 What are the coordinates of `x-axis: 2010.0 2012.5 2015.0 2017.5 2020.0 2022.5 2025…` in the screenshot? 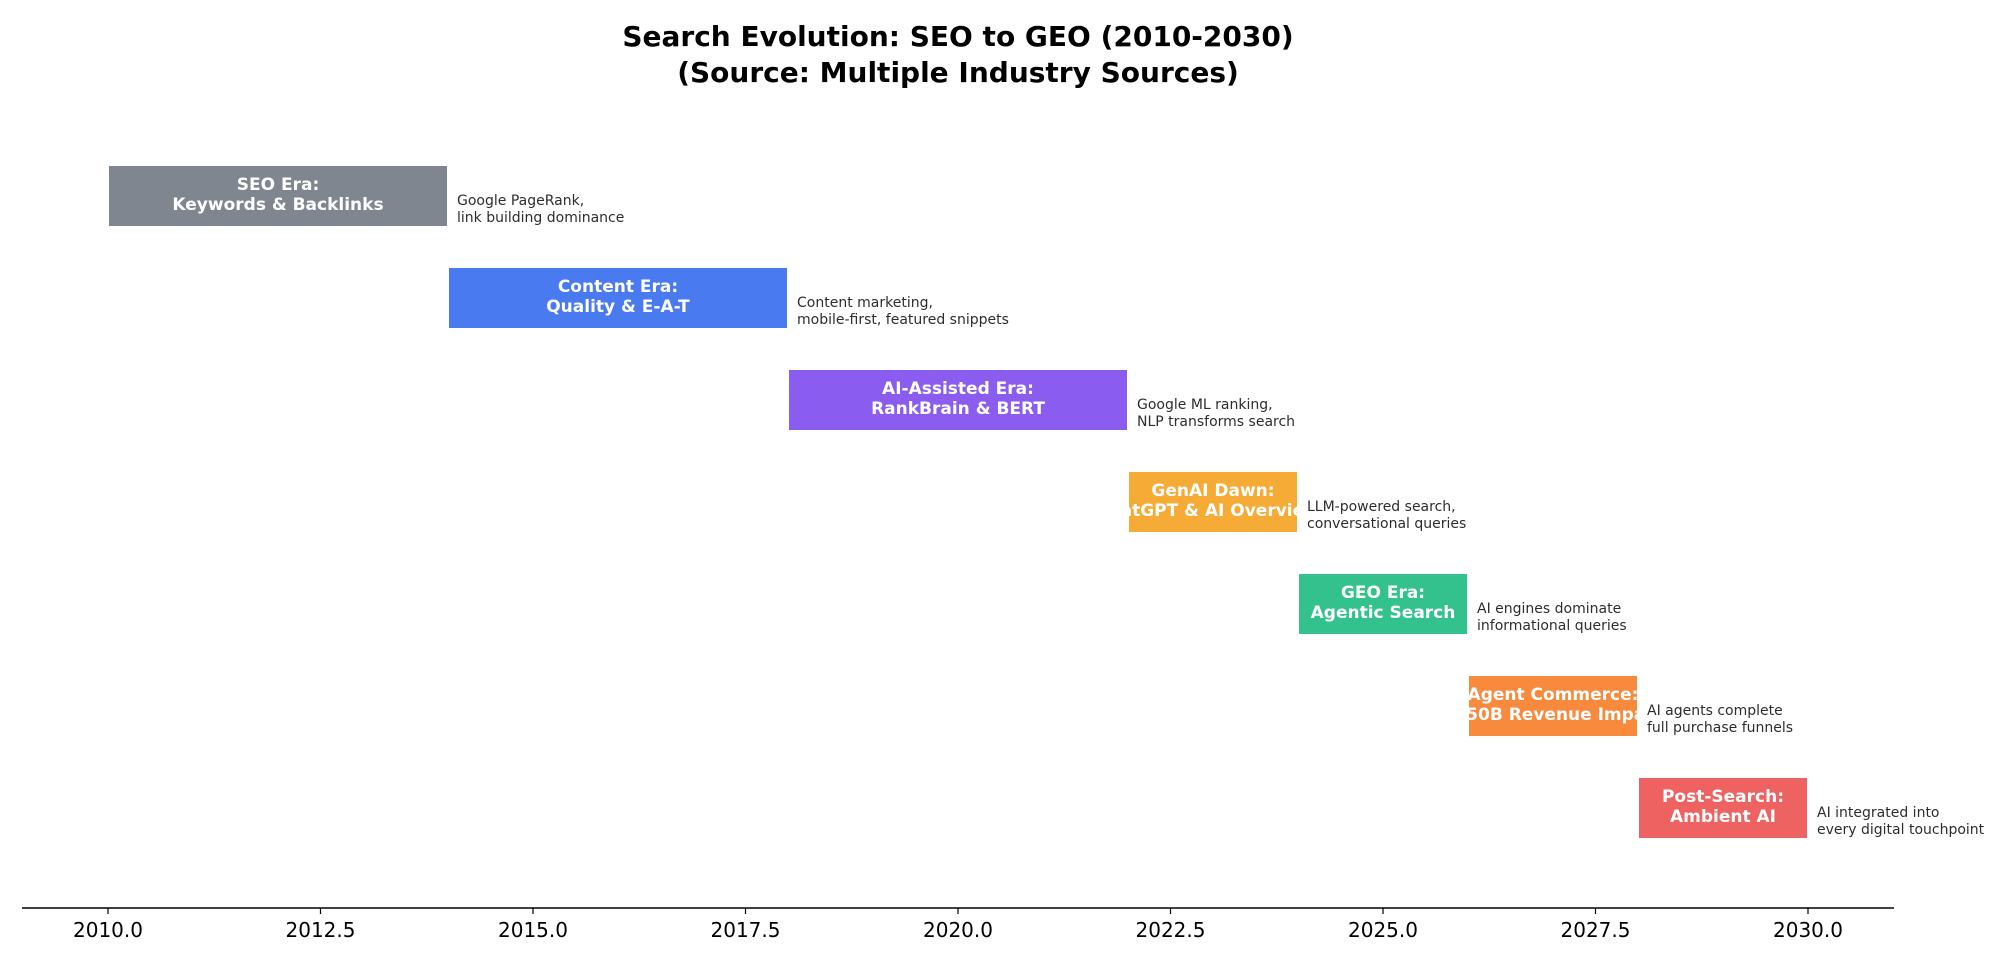 It's located at (958, 924).